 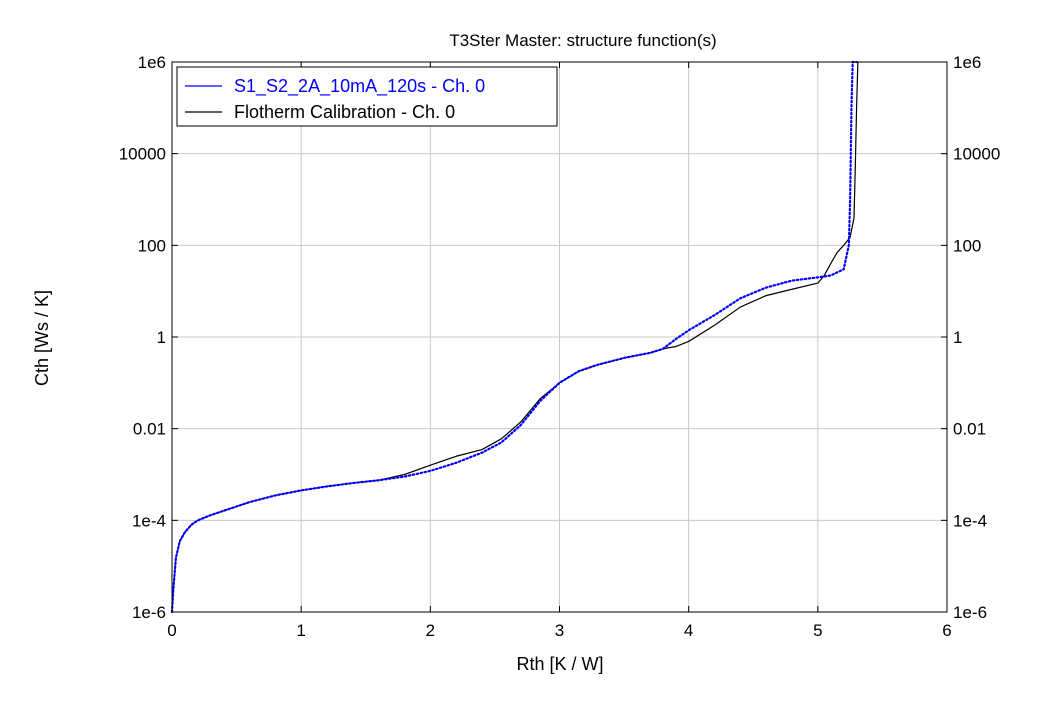 I want to click on y-tick-label-left: 1e-6, so click(x=149, y=612).